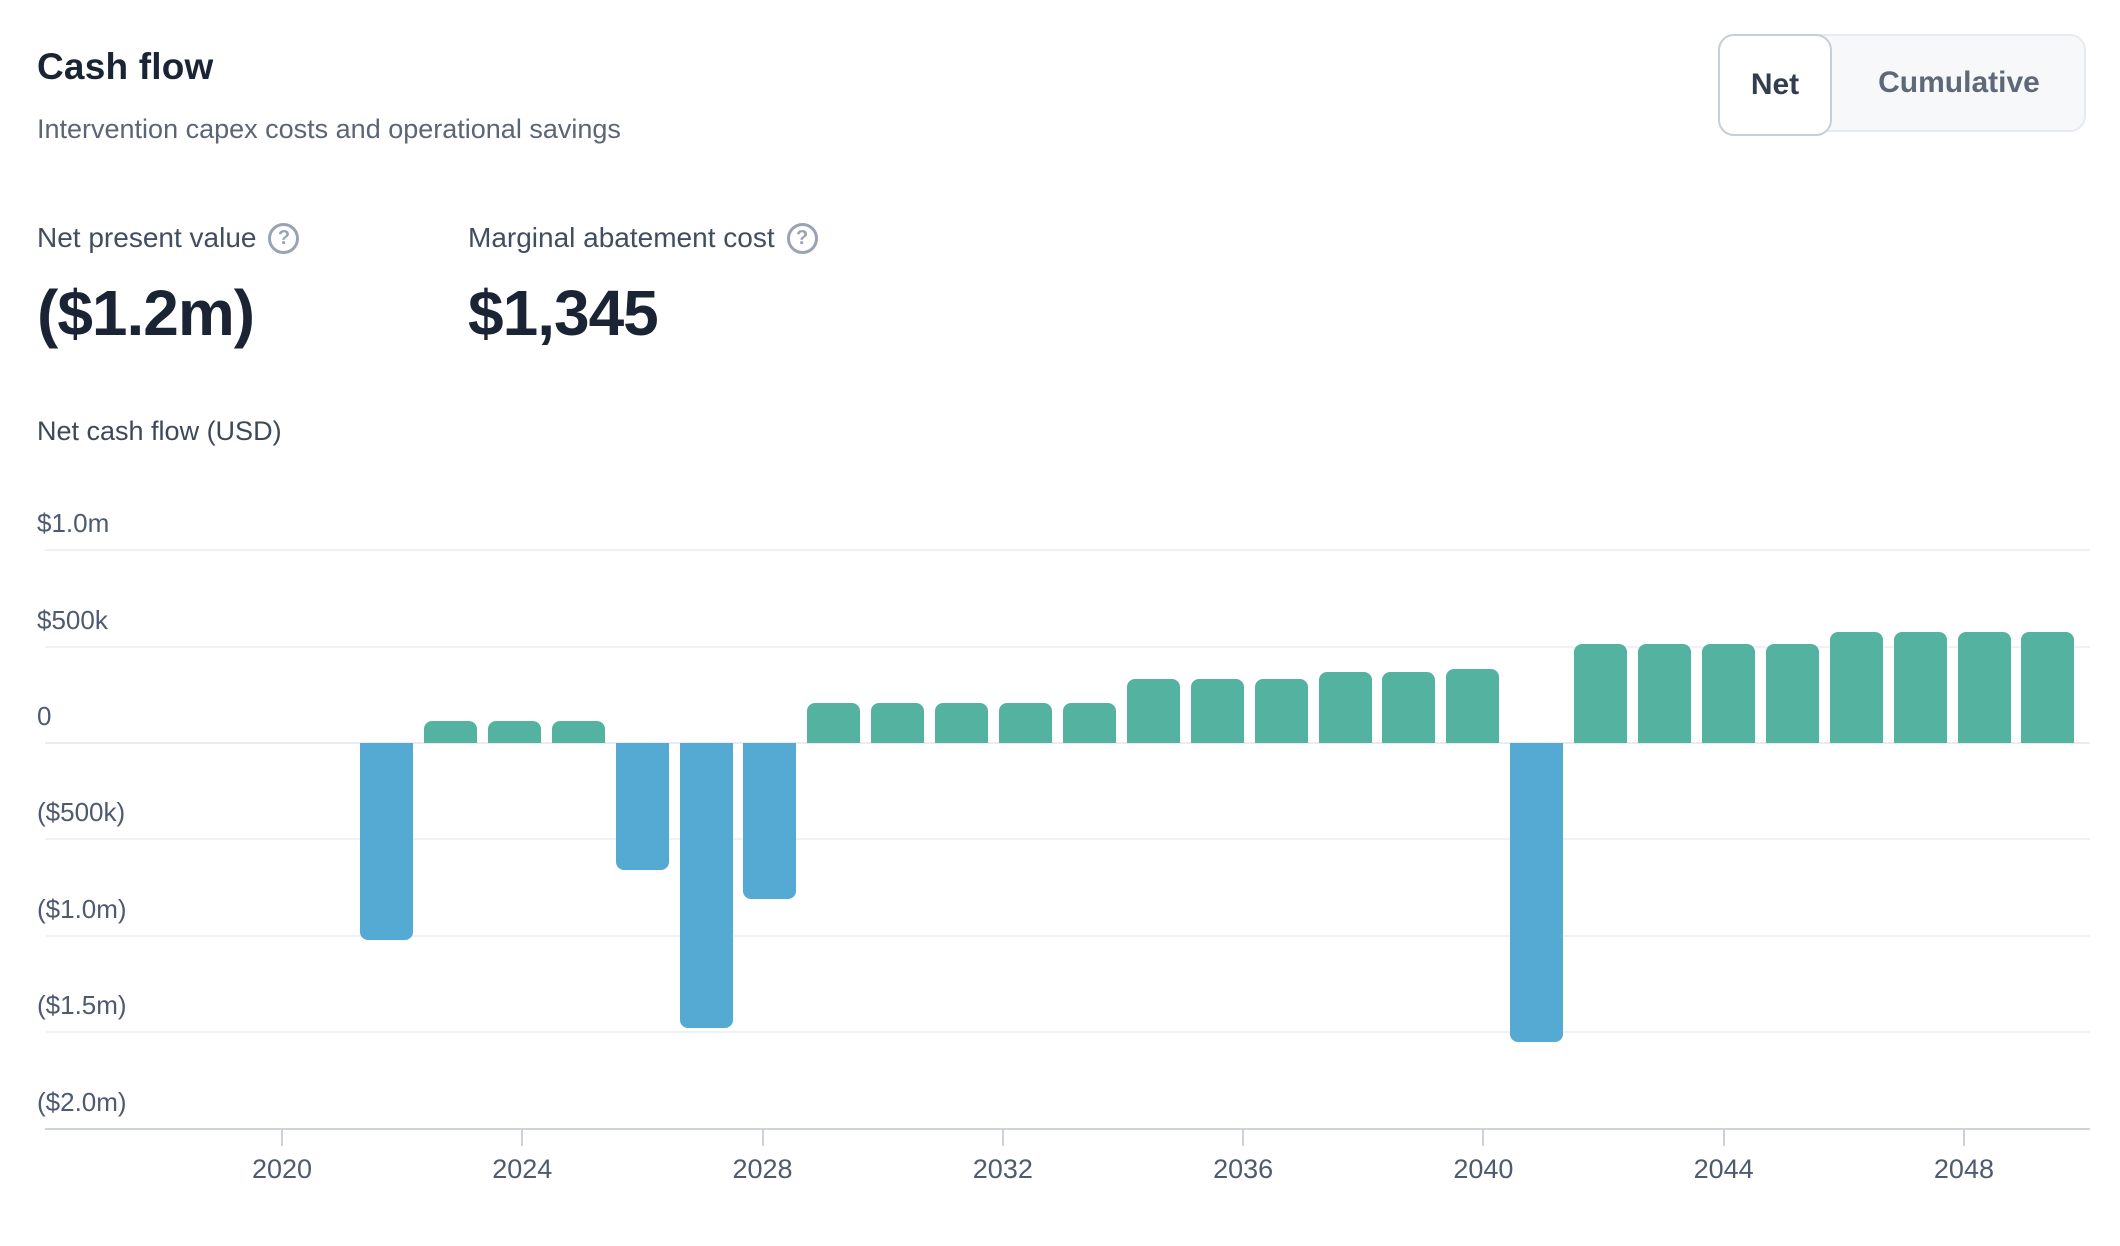 The image size is (2120, 1246). What do you see at coordinates (1281, 711) in the screenshot?
I see `bar-2036` at bounding box center [1281, 711].